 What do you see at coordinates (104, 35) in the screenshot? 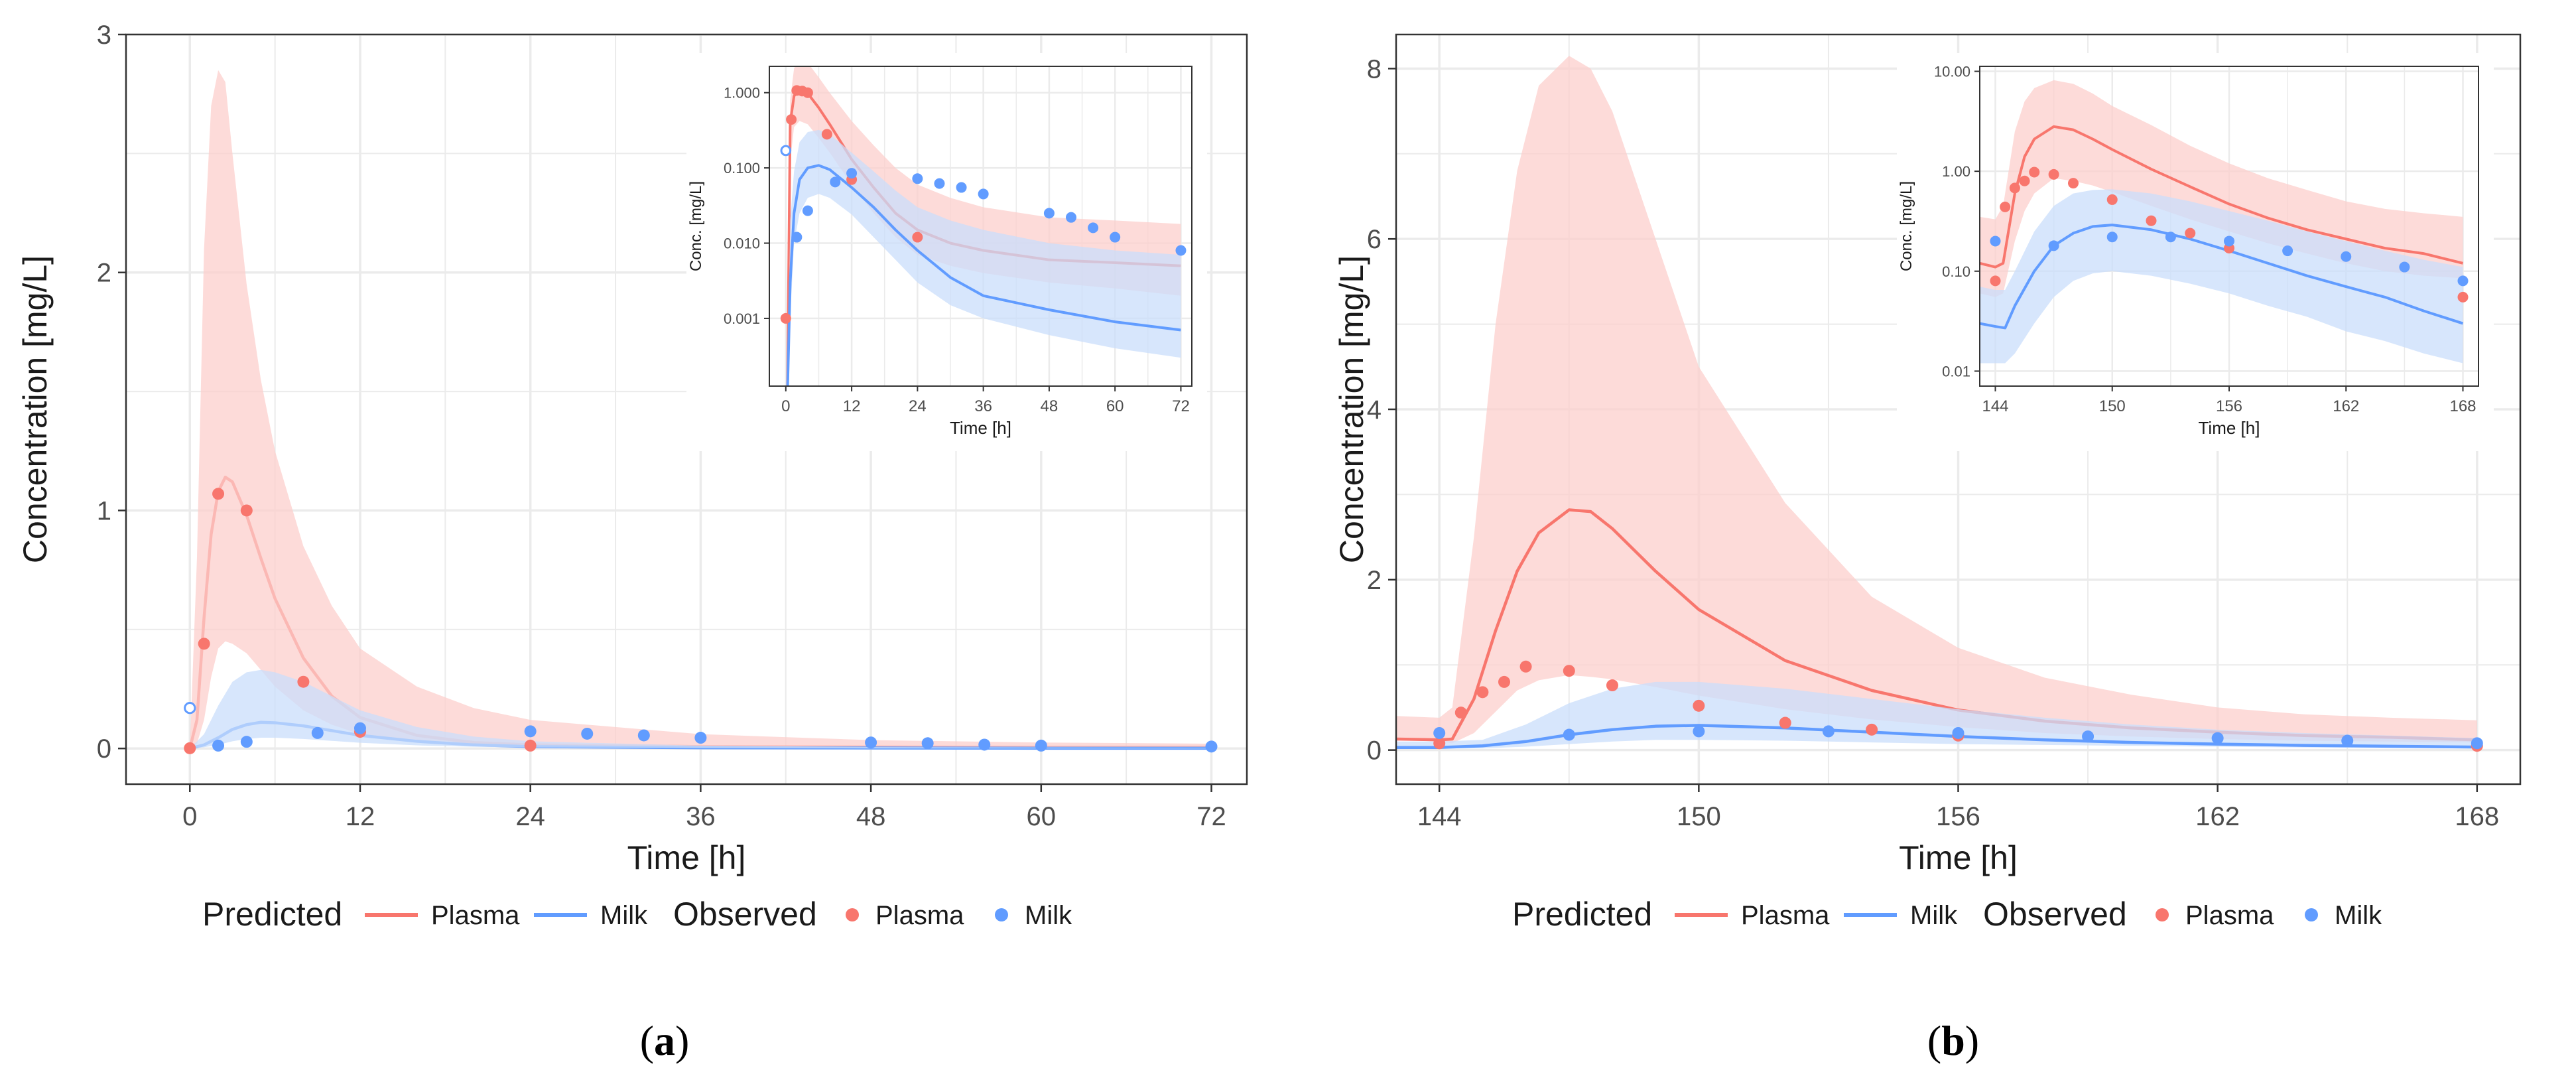
I see `y-tick-label: 3` at bounding box center [104, 35].